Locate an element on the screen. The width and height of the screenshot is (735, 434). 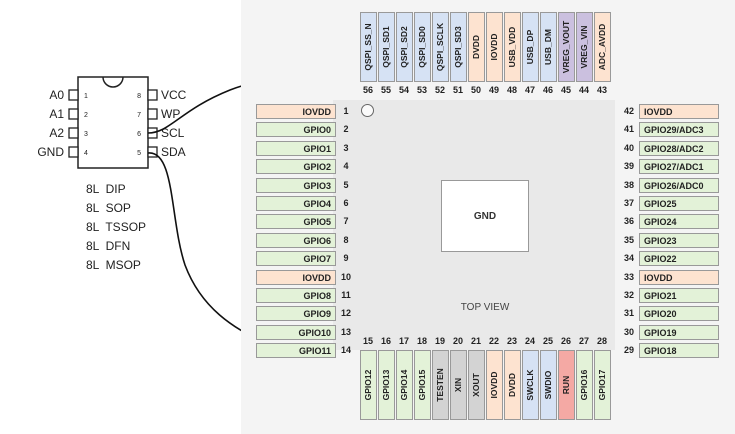
left-pin-number: 11 is located at coordinates (346, 295).